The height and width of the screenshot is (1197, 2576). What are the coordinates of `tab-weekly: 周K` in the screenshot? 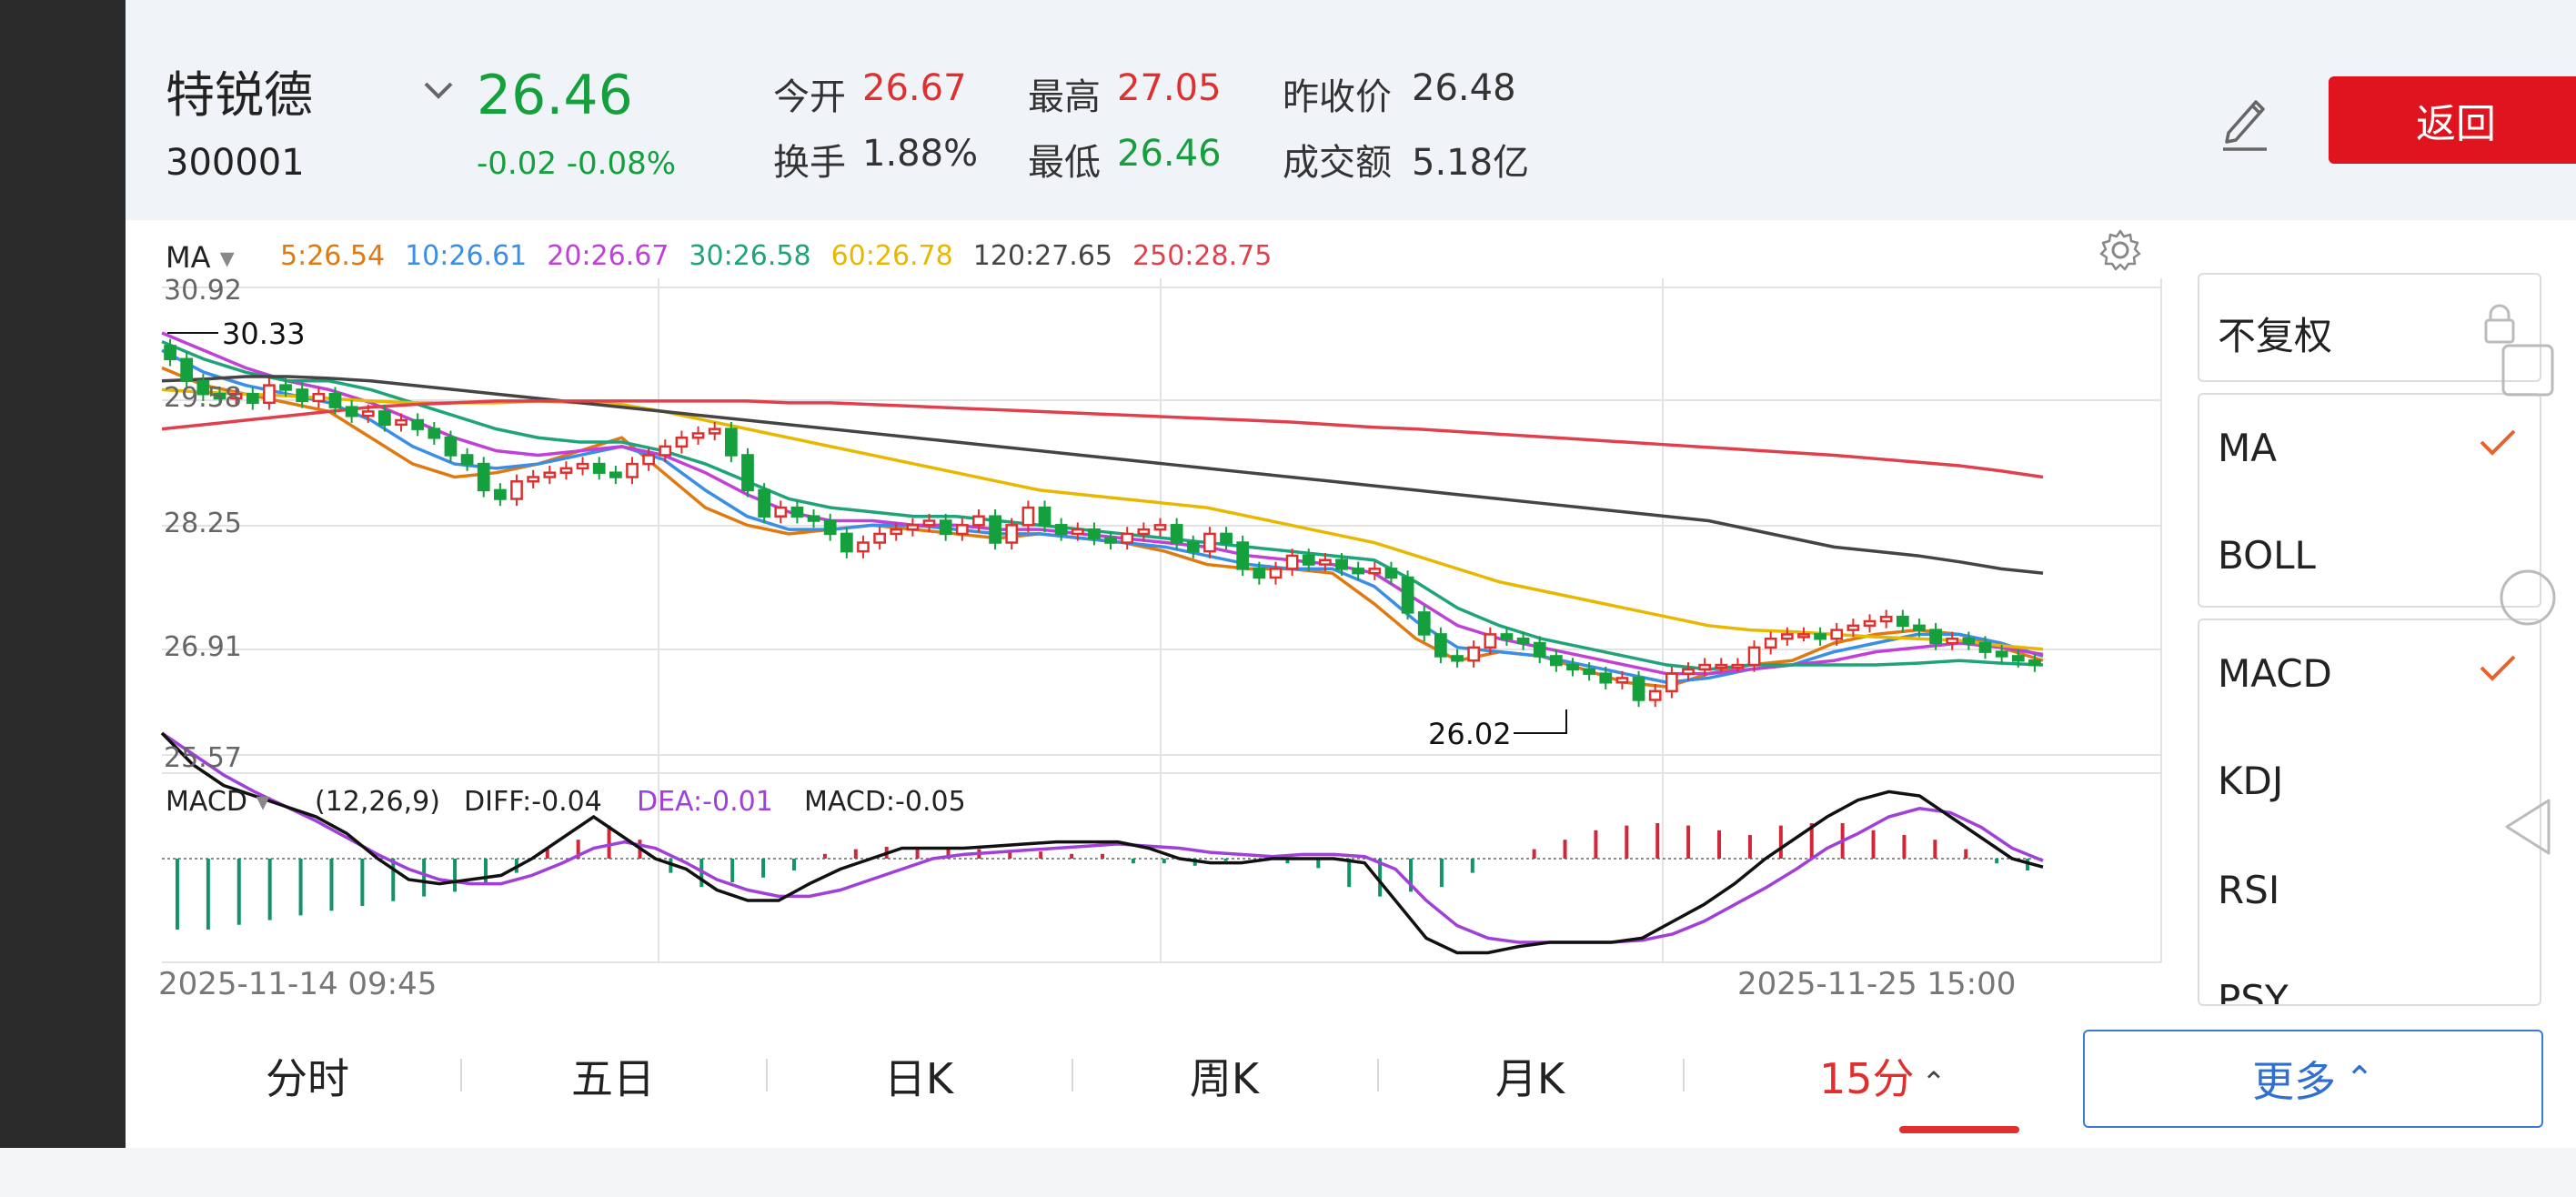 It's located at (1224, 1078).